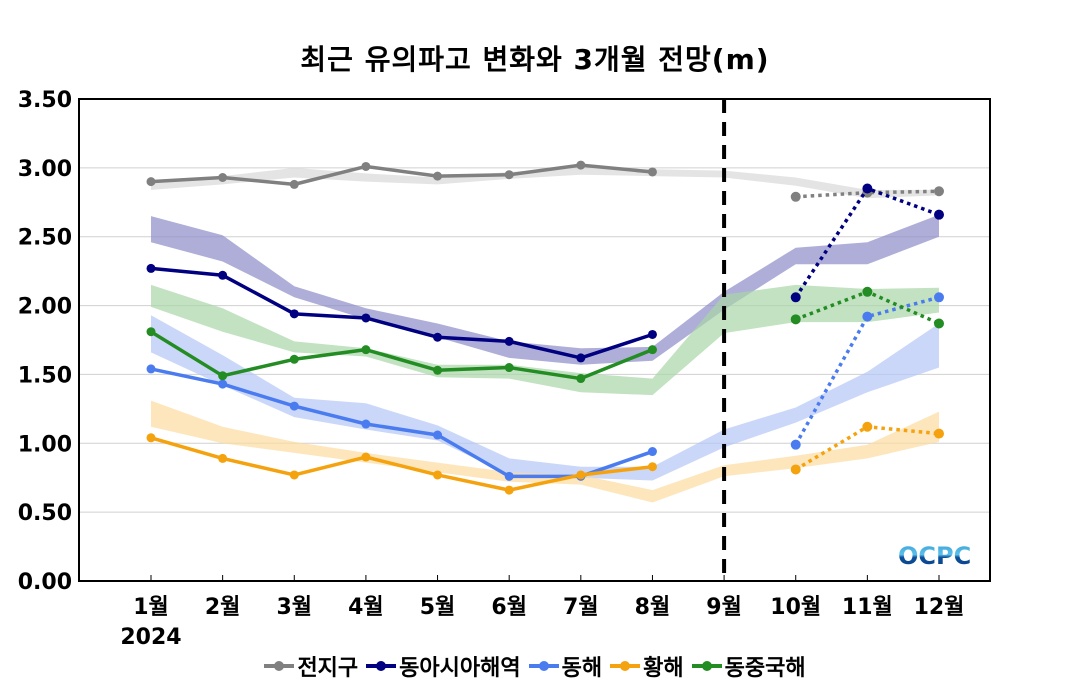 The width and height of the screenshot is (1070, 700). Describe the element at coordinates (663, 668) in the screenshot. I see `legend-label: 황해` at that location.